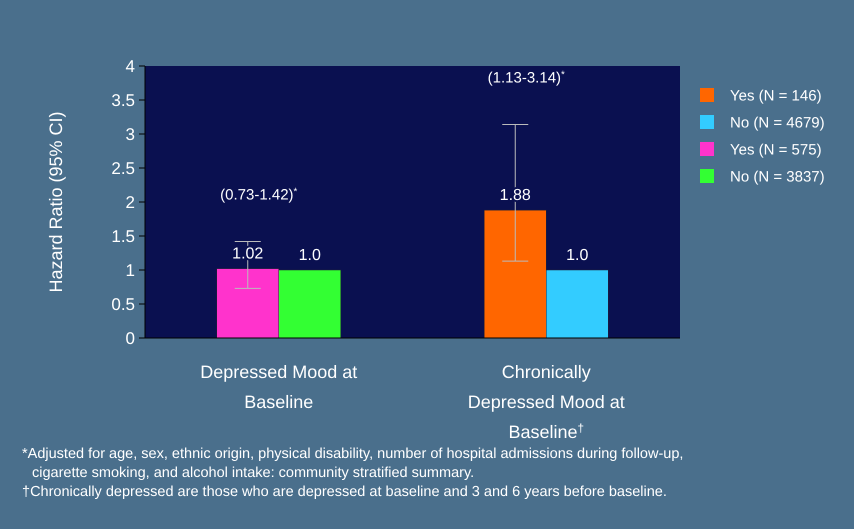 The image size is (854, 529). Describe the element at coordinates (259, 195) in the screenshot. I see `annotation: (0.73-1.42)$^{*}$` at that location.